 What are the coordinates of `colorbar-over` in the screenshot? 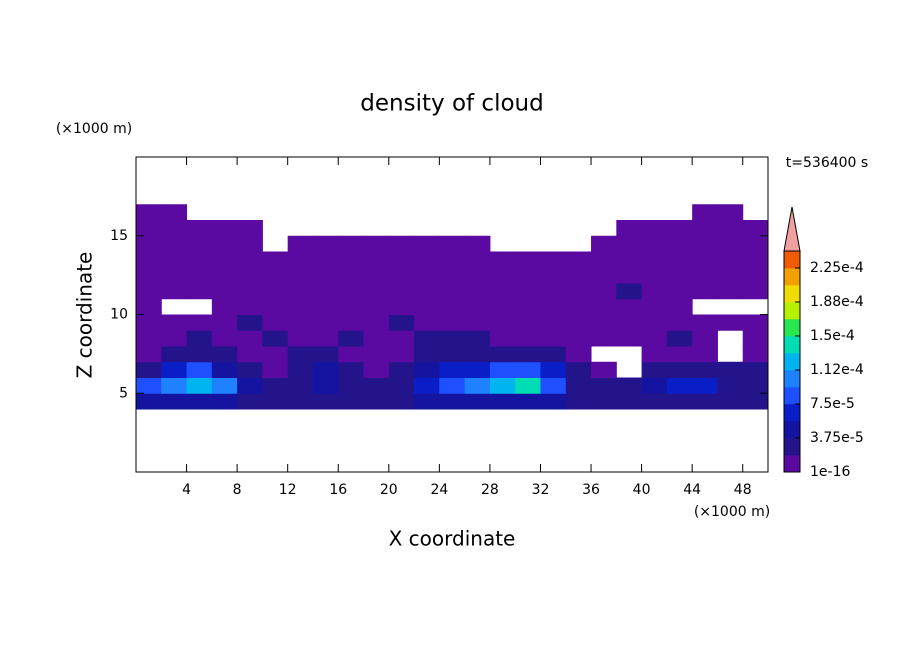 It's located at (792, 229).